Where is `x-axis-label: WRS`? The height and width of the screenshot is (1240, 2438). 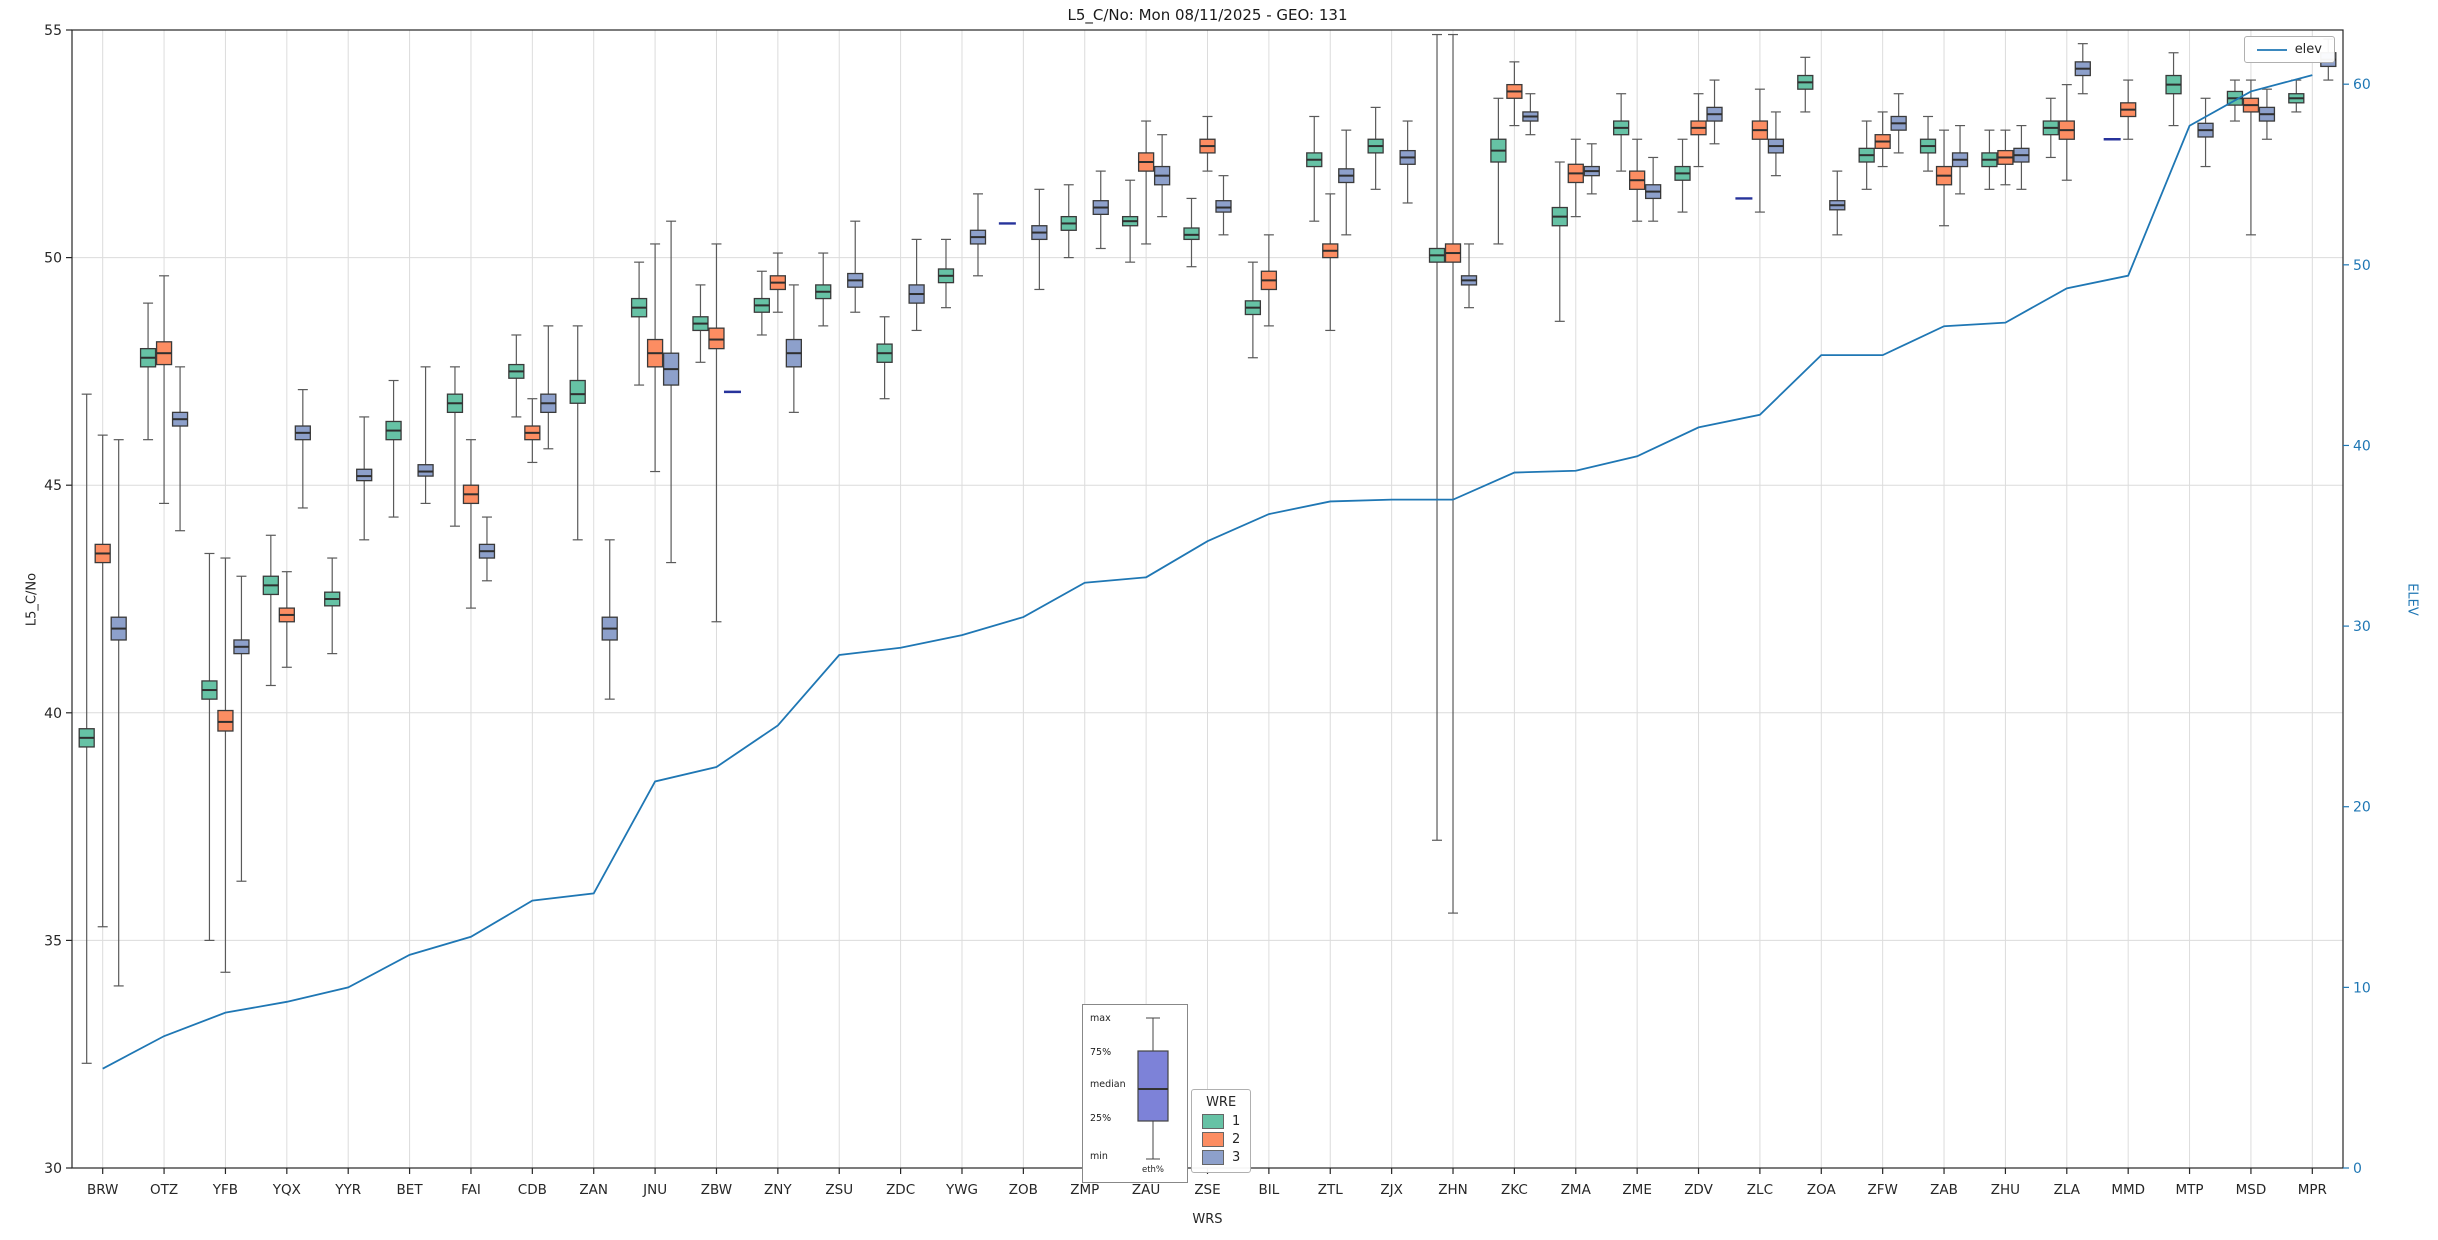 x-axis-label: WRS is located at coordinates (1207, 1219).